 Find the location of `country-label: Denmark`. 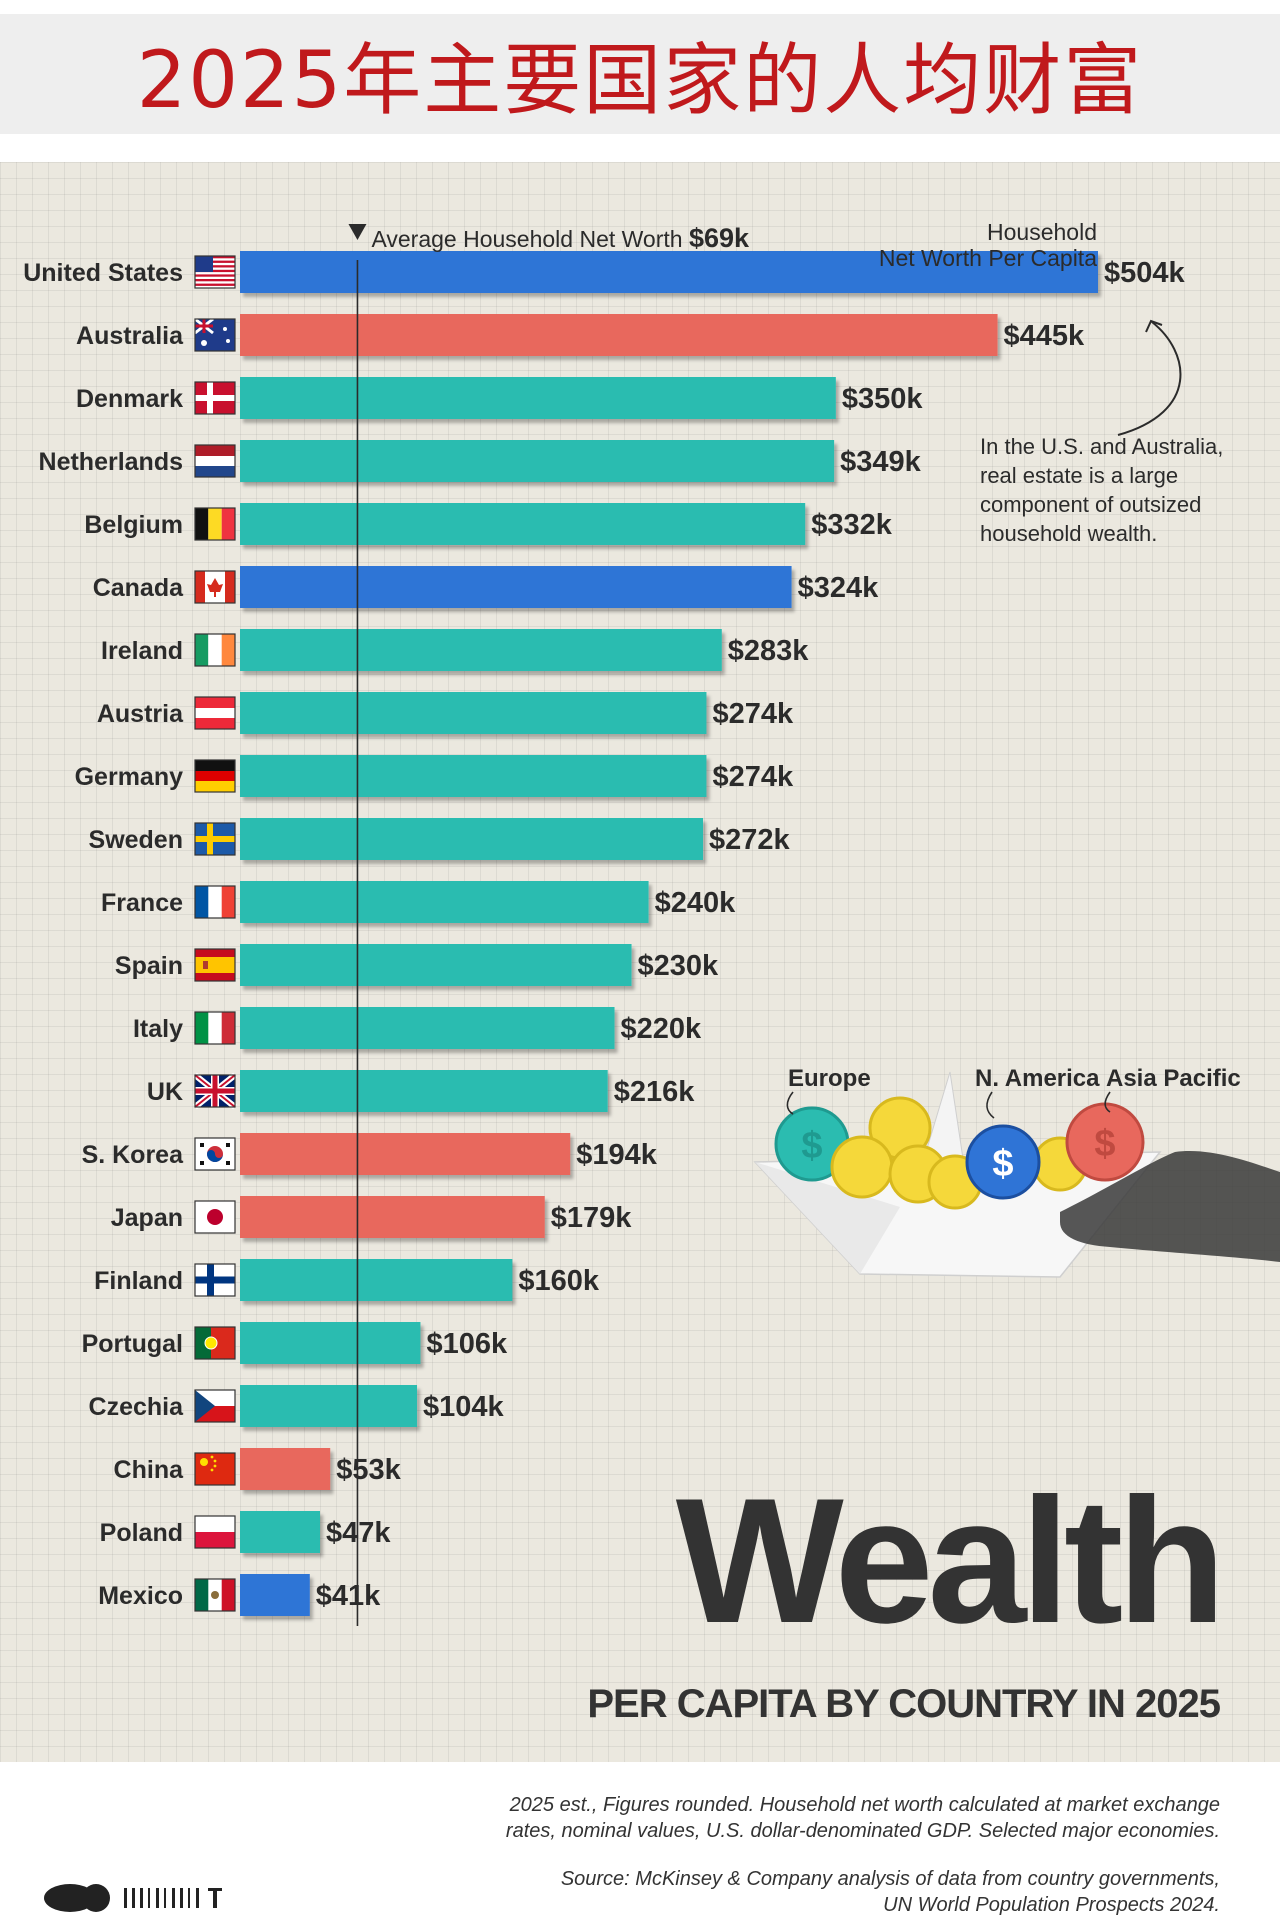

country-label: Denmark is located at coordinates (129, 399).